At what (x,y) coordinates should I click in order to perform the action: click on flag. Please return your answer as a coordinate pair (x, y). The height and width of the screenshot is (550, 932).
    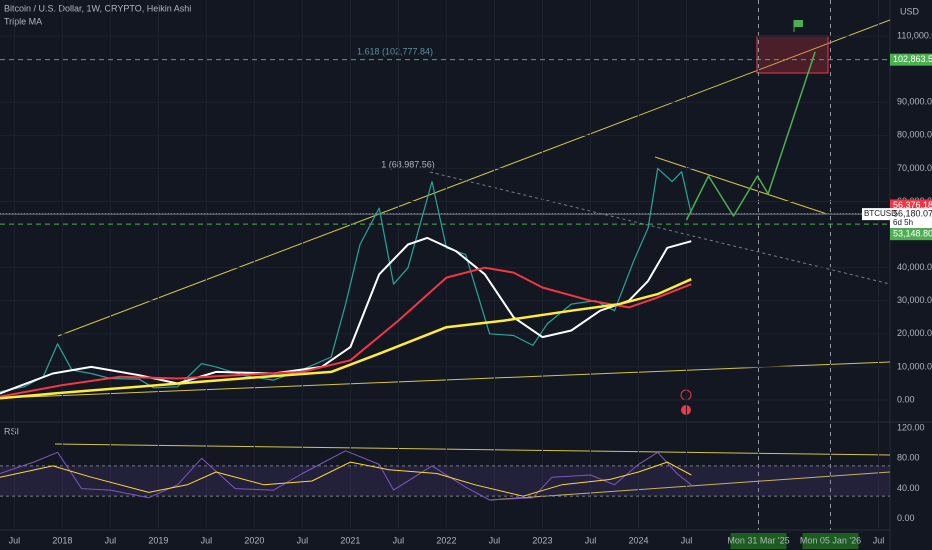
    Looking at the image, I should click on (798, 23).